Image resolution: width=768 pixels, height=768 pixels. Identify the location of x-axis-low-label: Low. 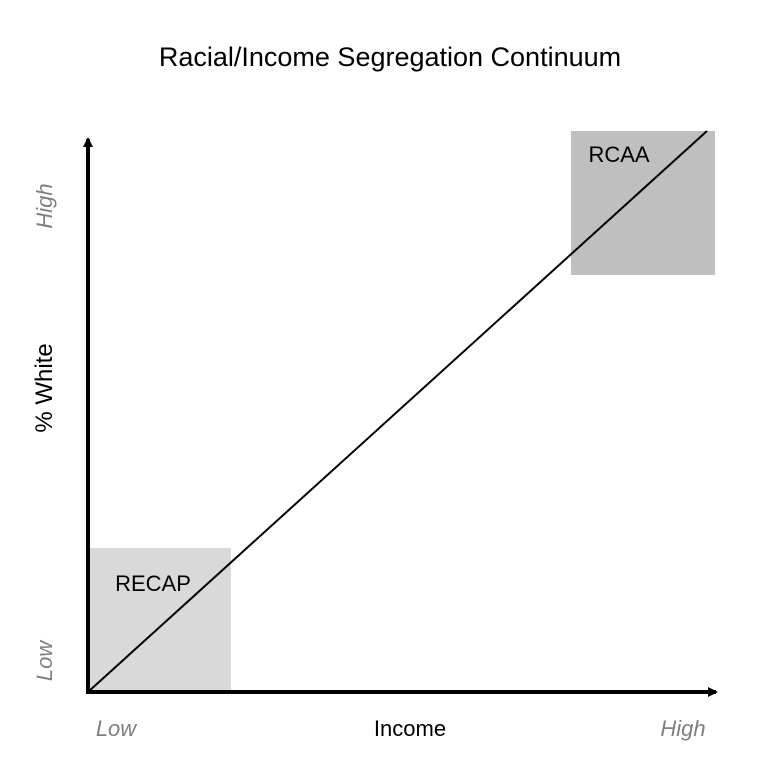
(117, 728).